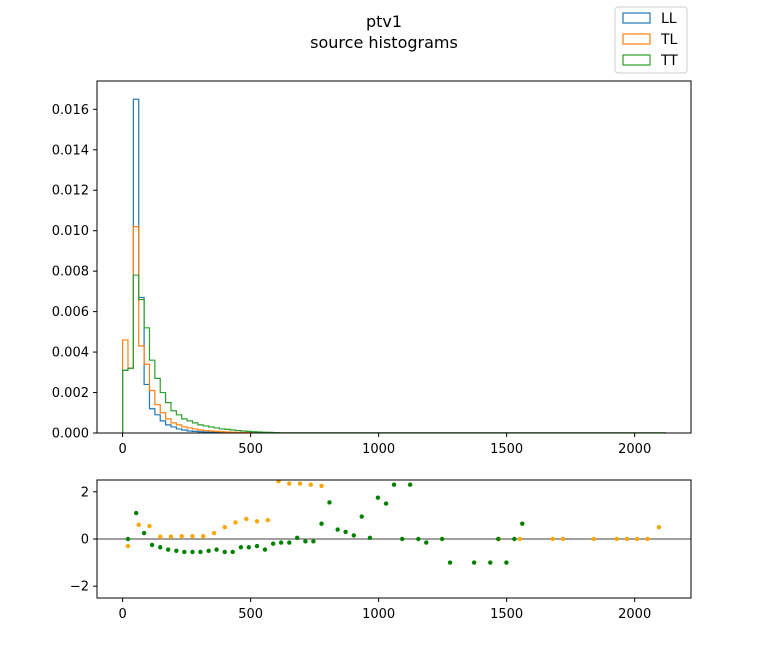  What do you see at coordinates (250, 614) in the screenshot?
I see `bottom-x-tick-label: 500` at bounding box center [250, 614].